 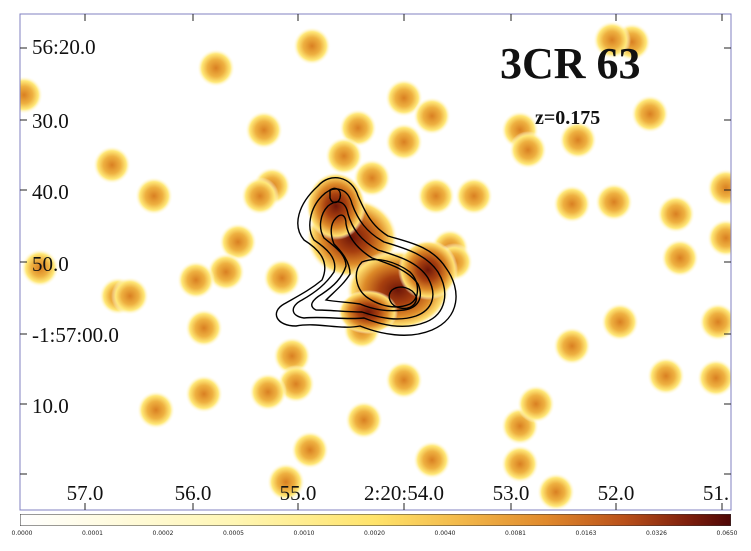 I want to click on colorbar-tick-label: 0.0005, so click(x=233, y=533).